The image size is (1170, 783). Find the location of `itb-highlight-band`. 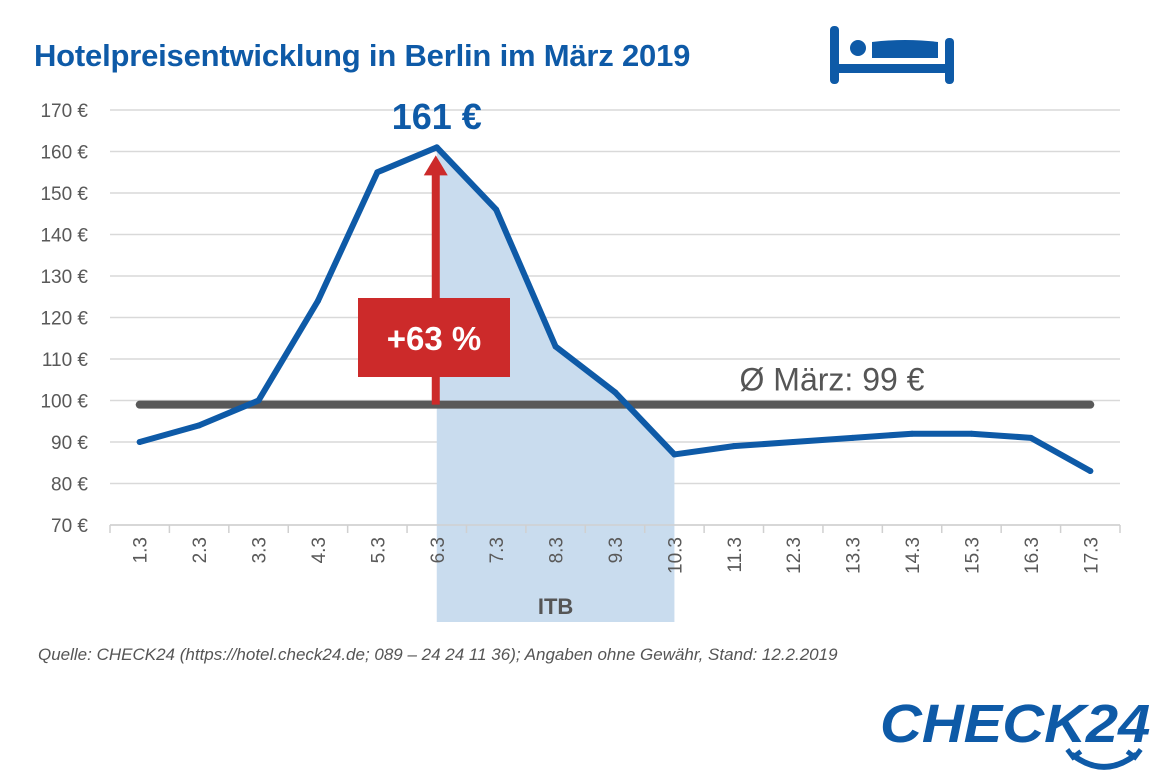

itb-highlight-band is located at coordinates (555, 573).